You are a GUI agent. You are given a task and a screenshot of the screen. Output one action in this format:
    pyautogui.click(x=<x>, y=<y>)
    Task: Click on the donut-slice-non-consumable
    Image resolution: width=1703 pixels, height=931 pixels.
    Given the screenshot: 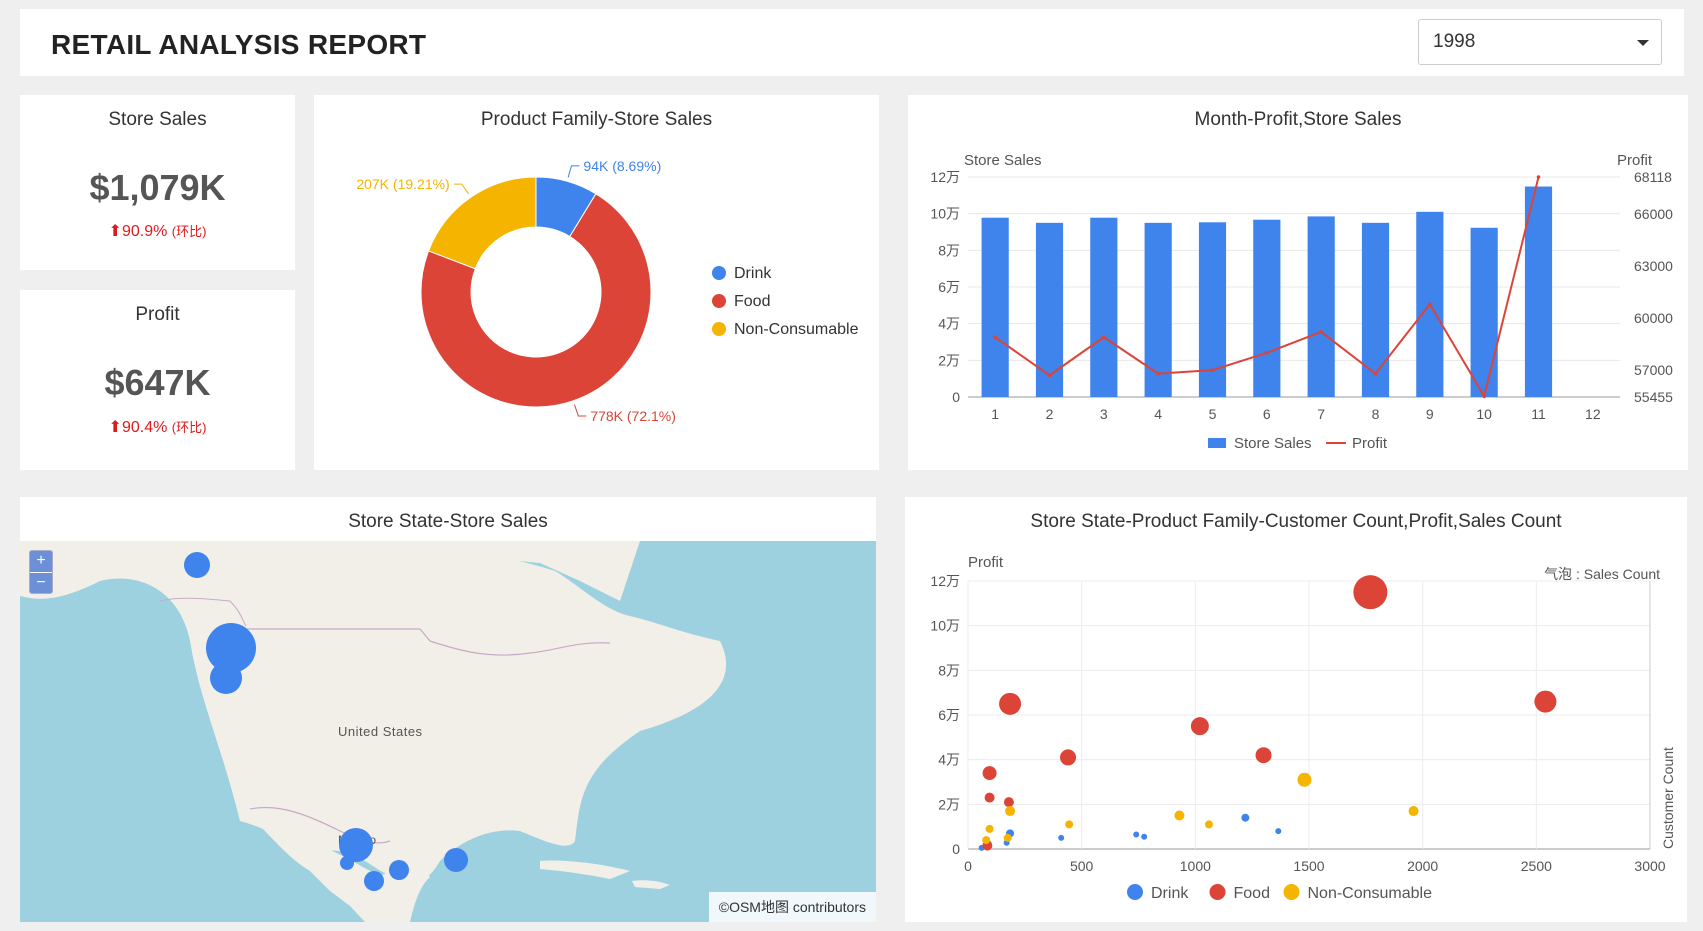 What is the action you would take?
    pyautogui.click(x=482, y=223)
    